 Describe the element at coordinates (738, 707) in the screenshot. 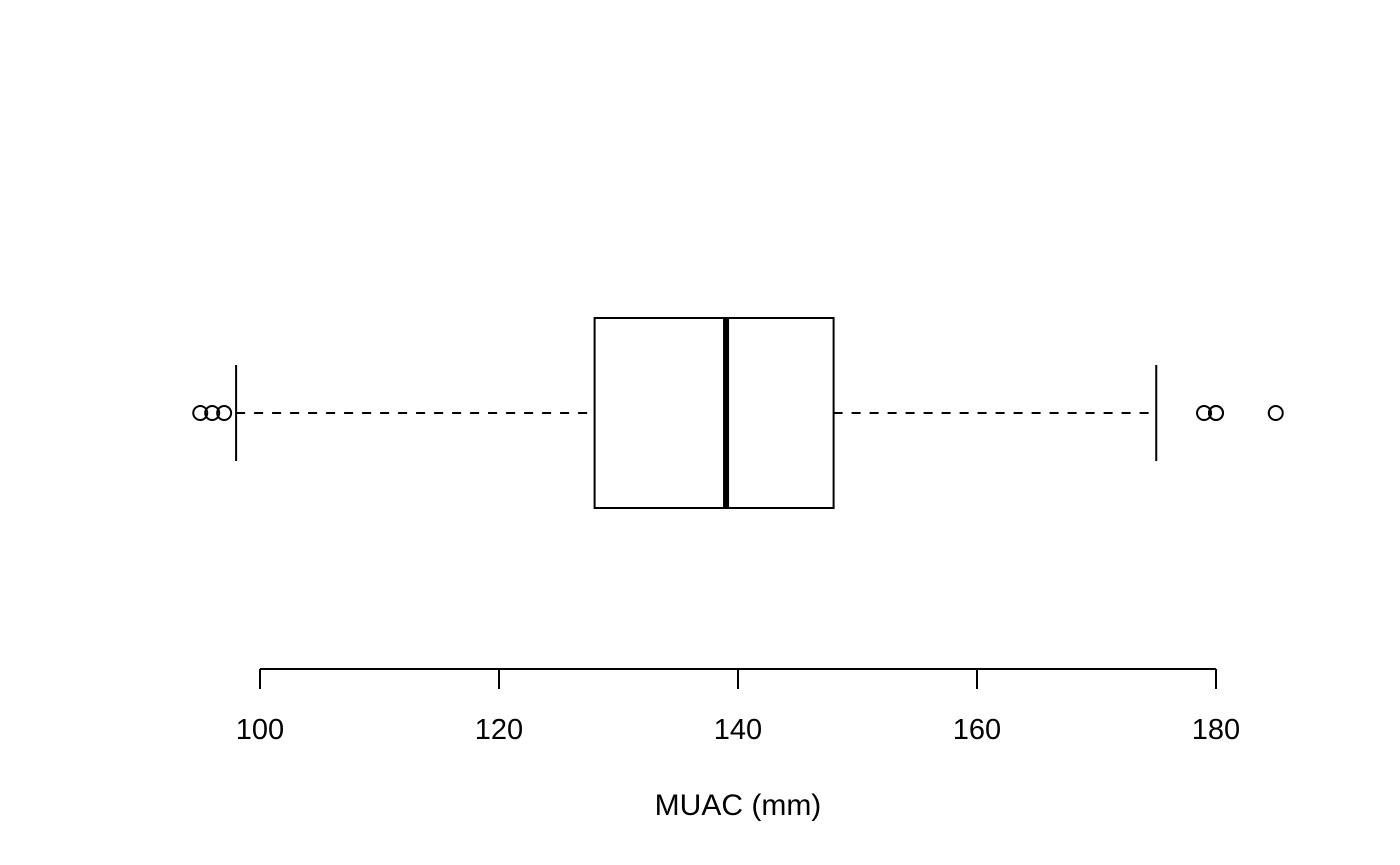

I see `x-axis: 100 120 140 160 180` at that location.